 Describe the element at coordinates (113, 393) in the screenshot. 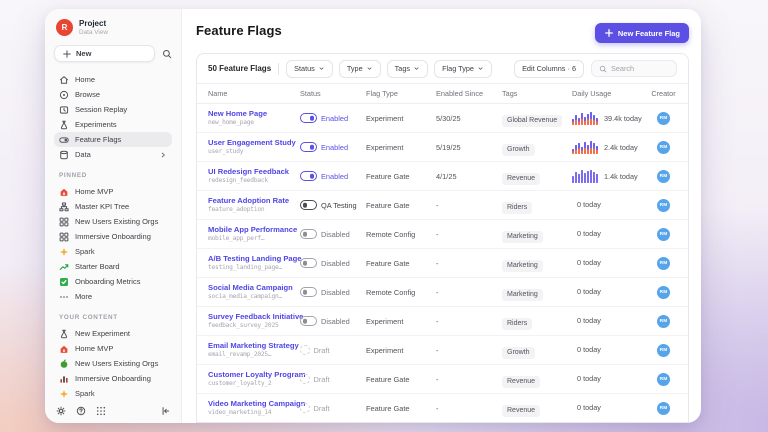

I see `your-content-item-spark: Spark` at that location.